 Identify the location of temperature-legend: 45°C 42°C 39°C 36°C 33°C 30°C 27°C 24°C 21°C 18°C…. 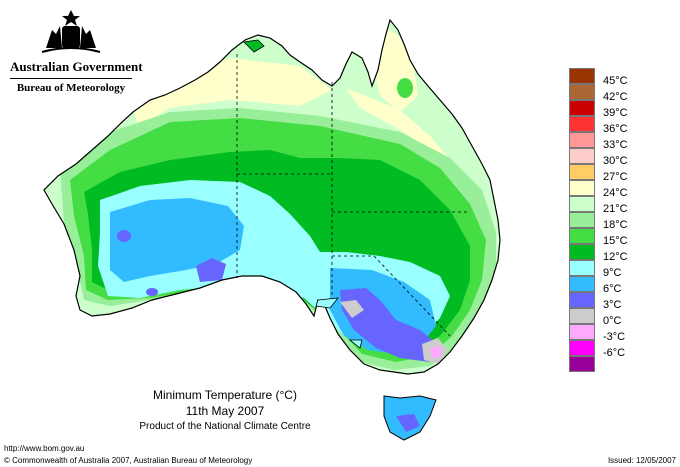
(604, 220).